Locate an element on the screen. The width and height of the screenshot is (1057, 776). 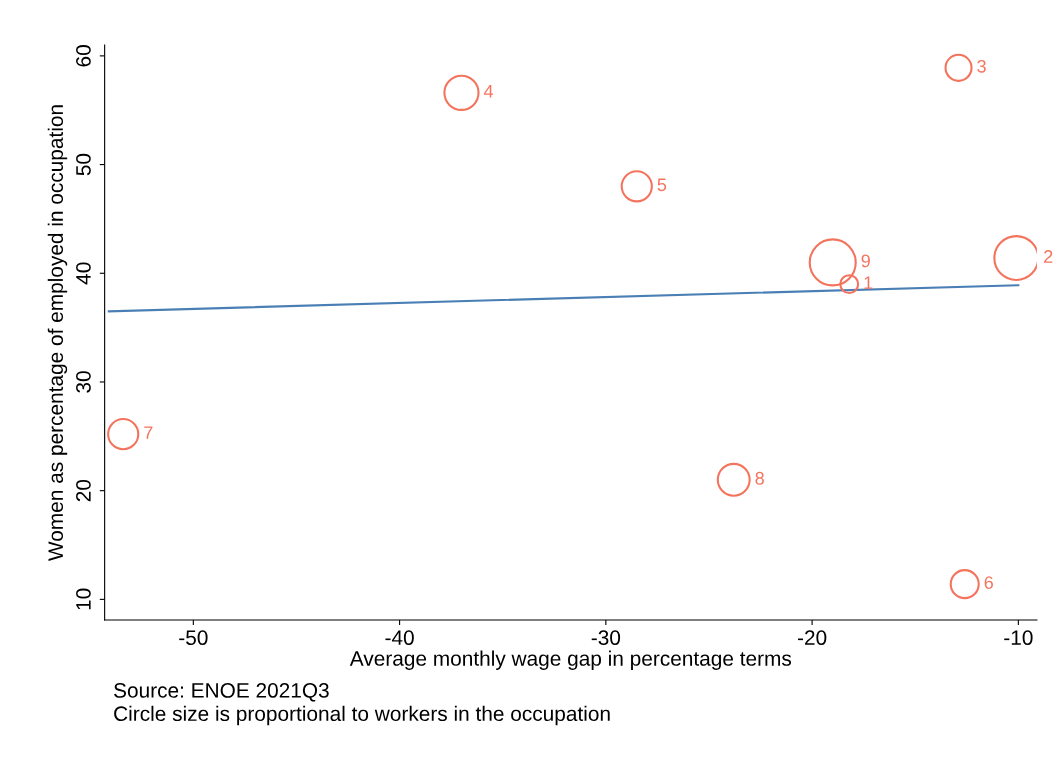
source-note: Source: ENOE 2021Q3 is located at coordinates (221, 692).